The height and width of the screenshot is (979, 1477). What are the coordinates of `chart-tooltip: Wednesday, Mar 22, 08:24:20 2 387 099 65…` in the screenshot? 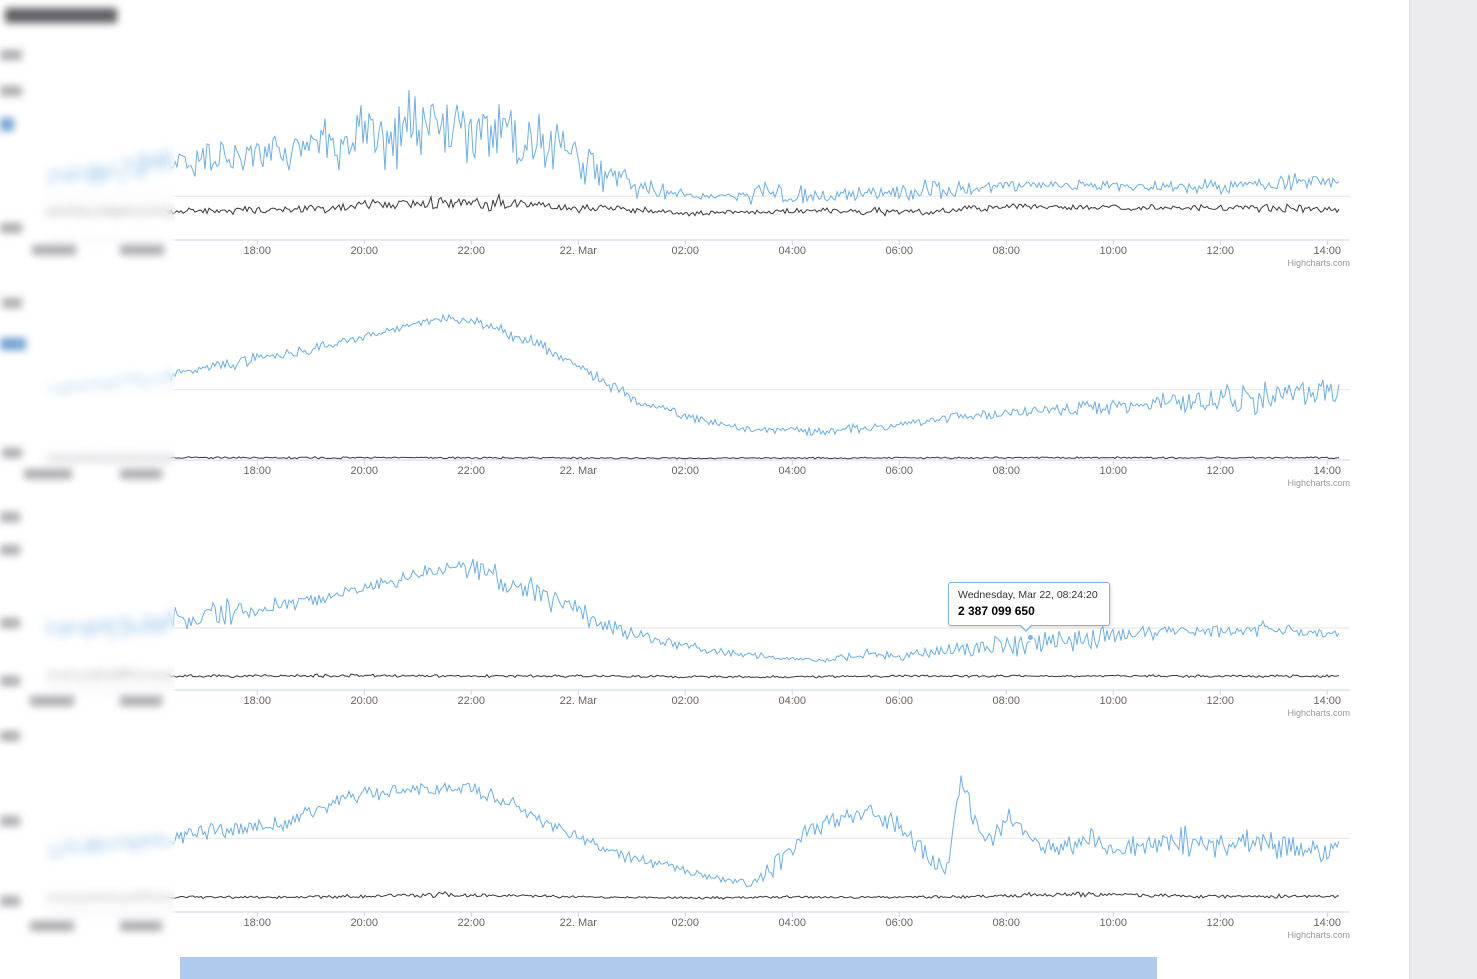 It's located at (1029, 607).